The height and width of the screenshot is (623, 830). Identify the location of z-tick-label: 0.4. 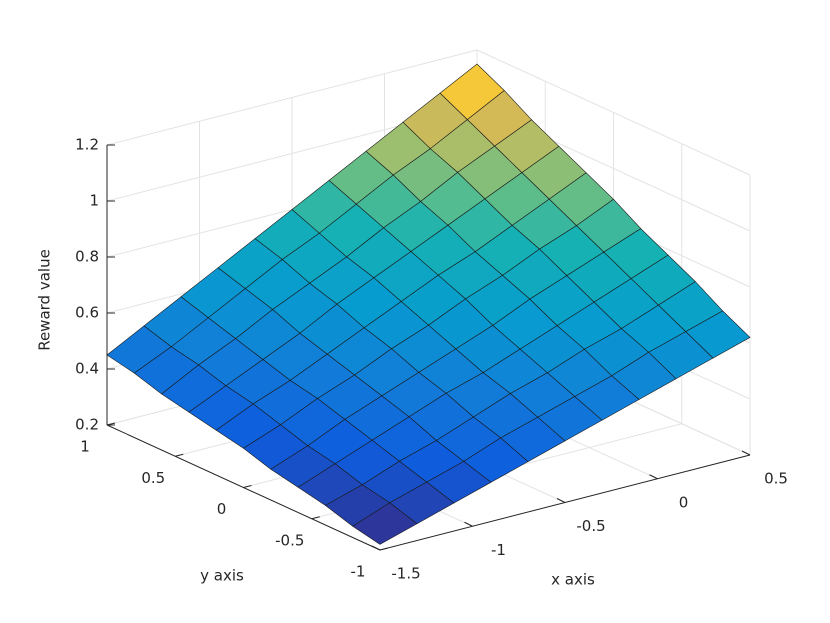
(87, 369).